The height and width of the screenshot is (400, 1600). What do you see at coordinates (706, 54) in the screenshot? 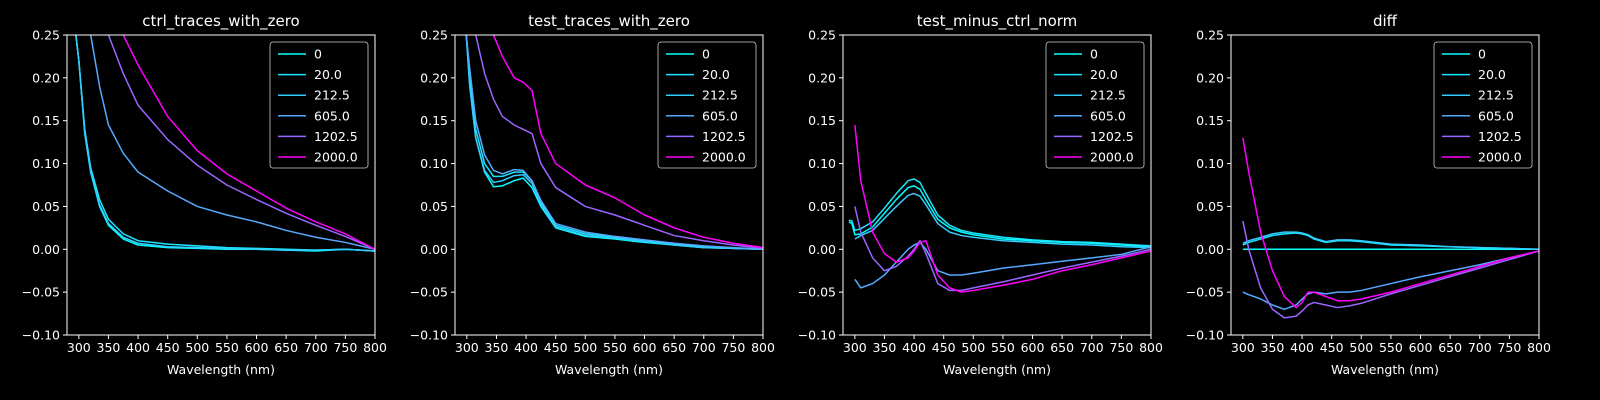
I see `legend-entry: 0` at bounding box center [706, 54].